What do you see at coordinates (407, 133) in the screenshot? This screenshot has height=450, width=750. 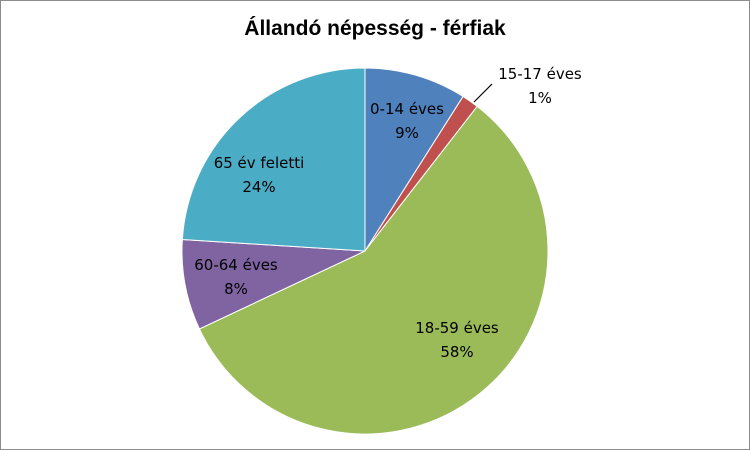 I see `slice-value-label: 9%` at bounding box center [407, 133].